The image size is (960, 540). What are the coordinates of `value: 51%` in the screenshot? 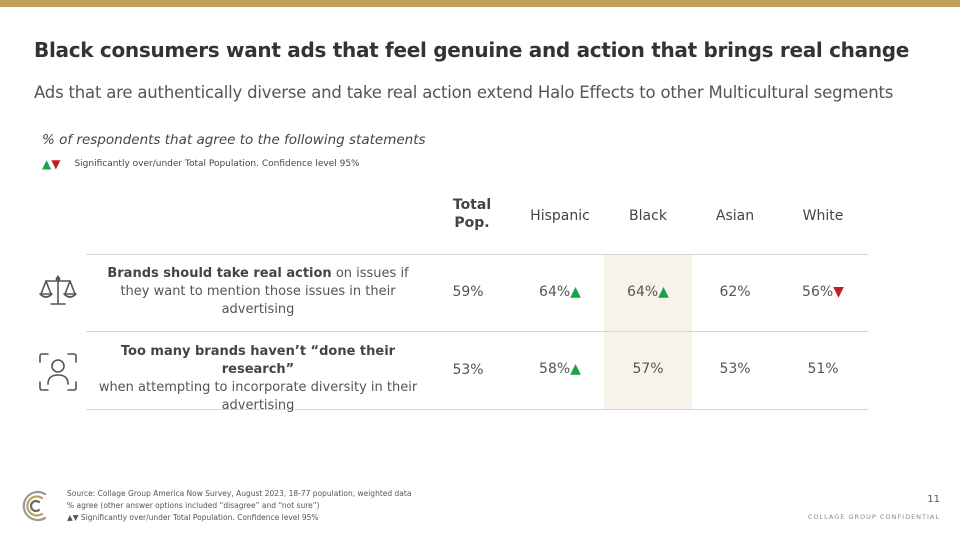 It's located at (823, 369).